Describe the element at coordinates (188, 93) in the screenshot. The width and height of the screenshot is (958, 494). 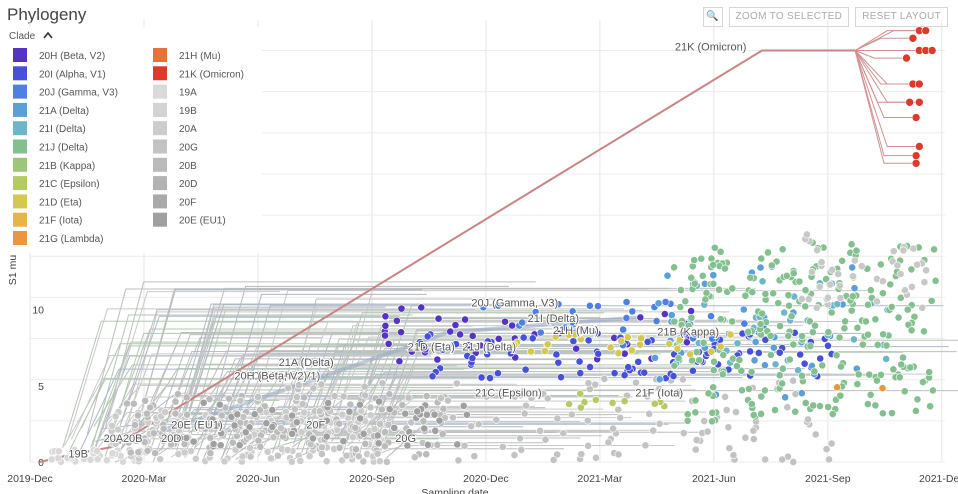
I see `legend-item-label: 19A` at that location.